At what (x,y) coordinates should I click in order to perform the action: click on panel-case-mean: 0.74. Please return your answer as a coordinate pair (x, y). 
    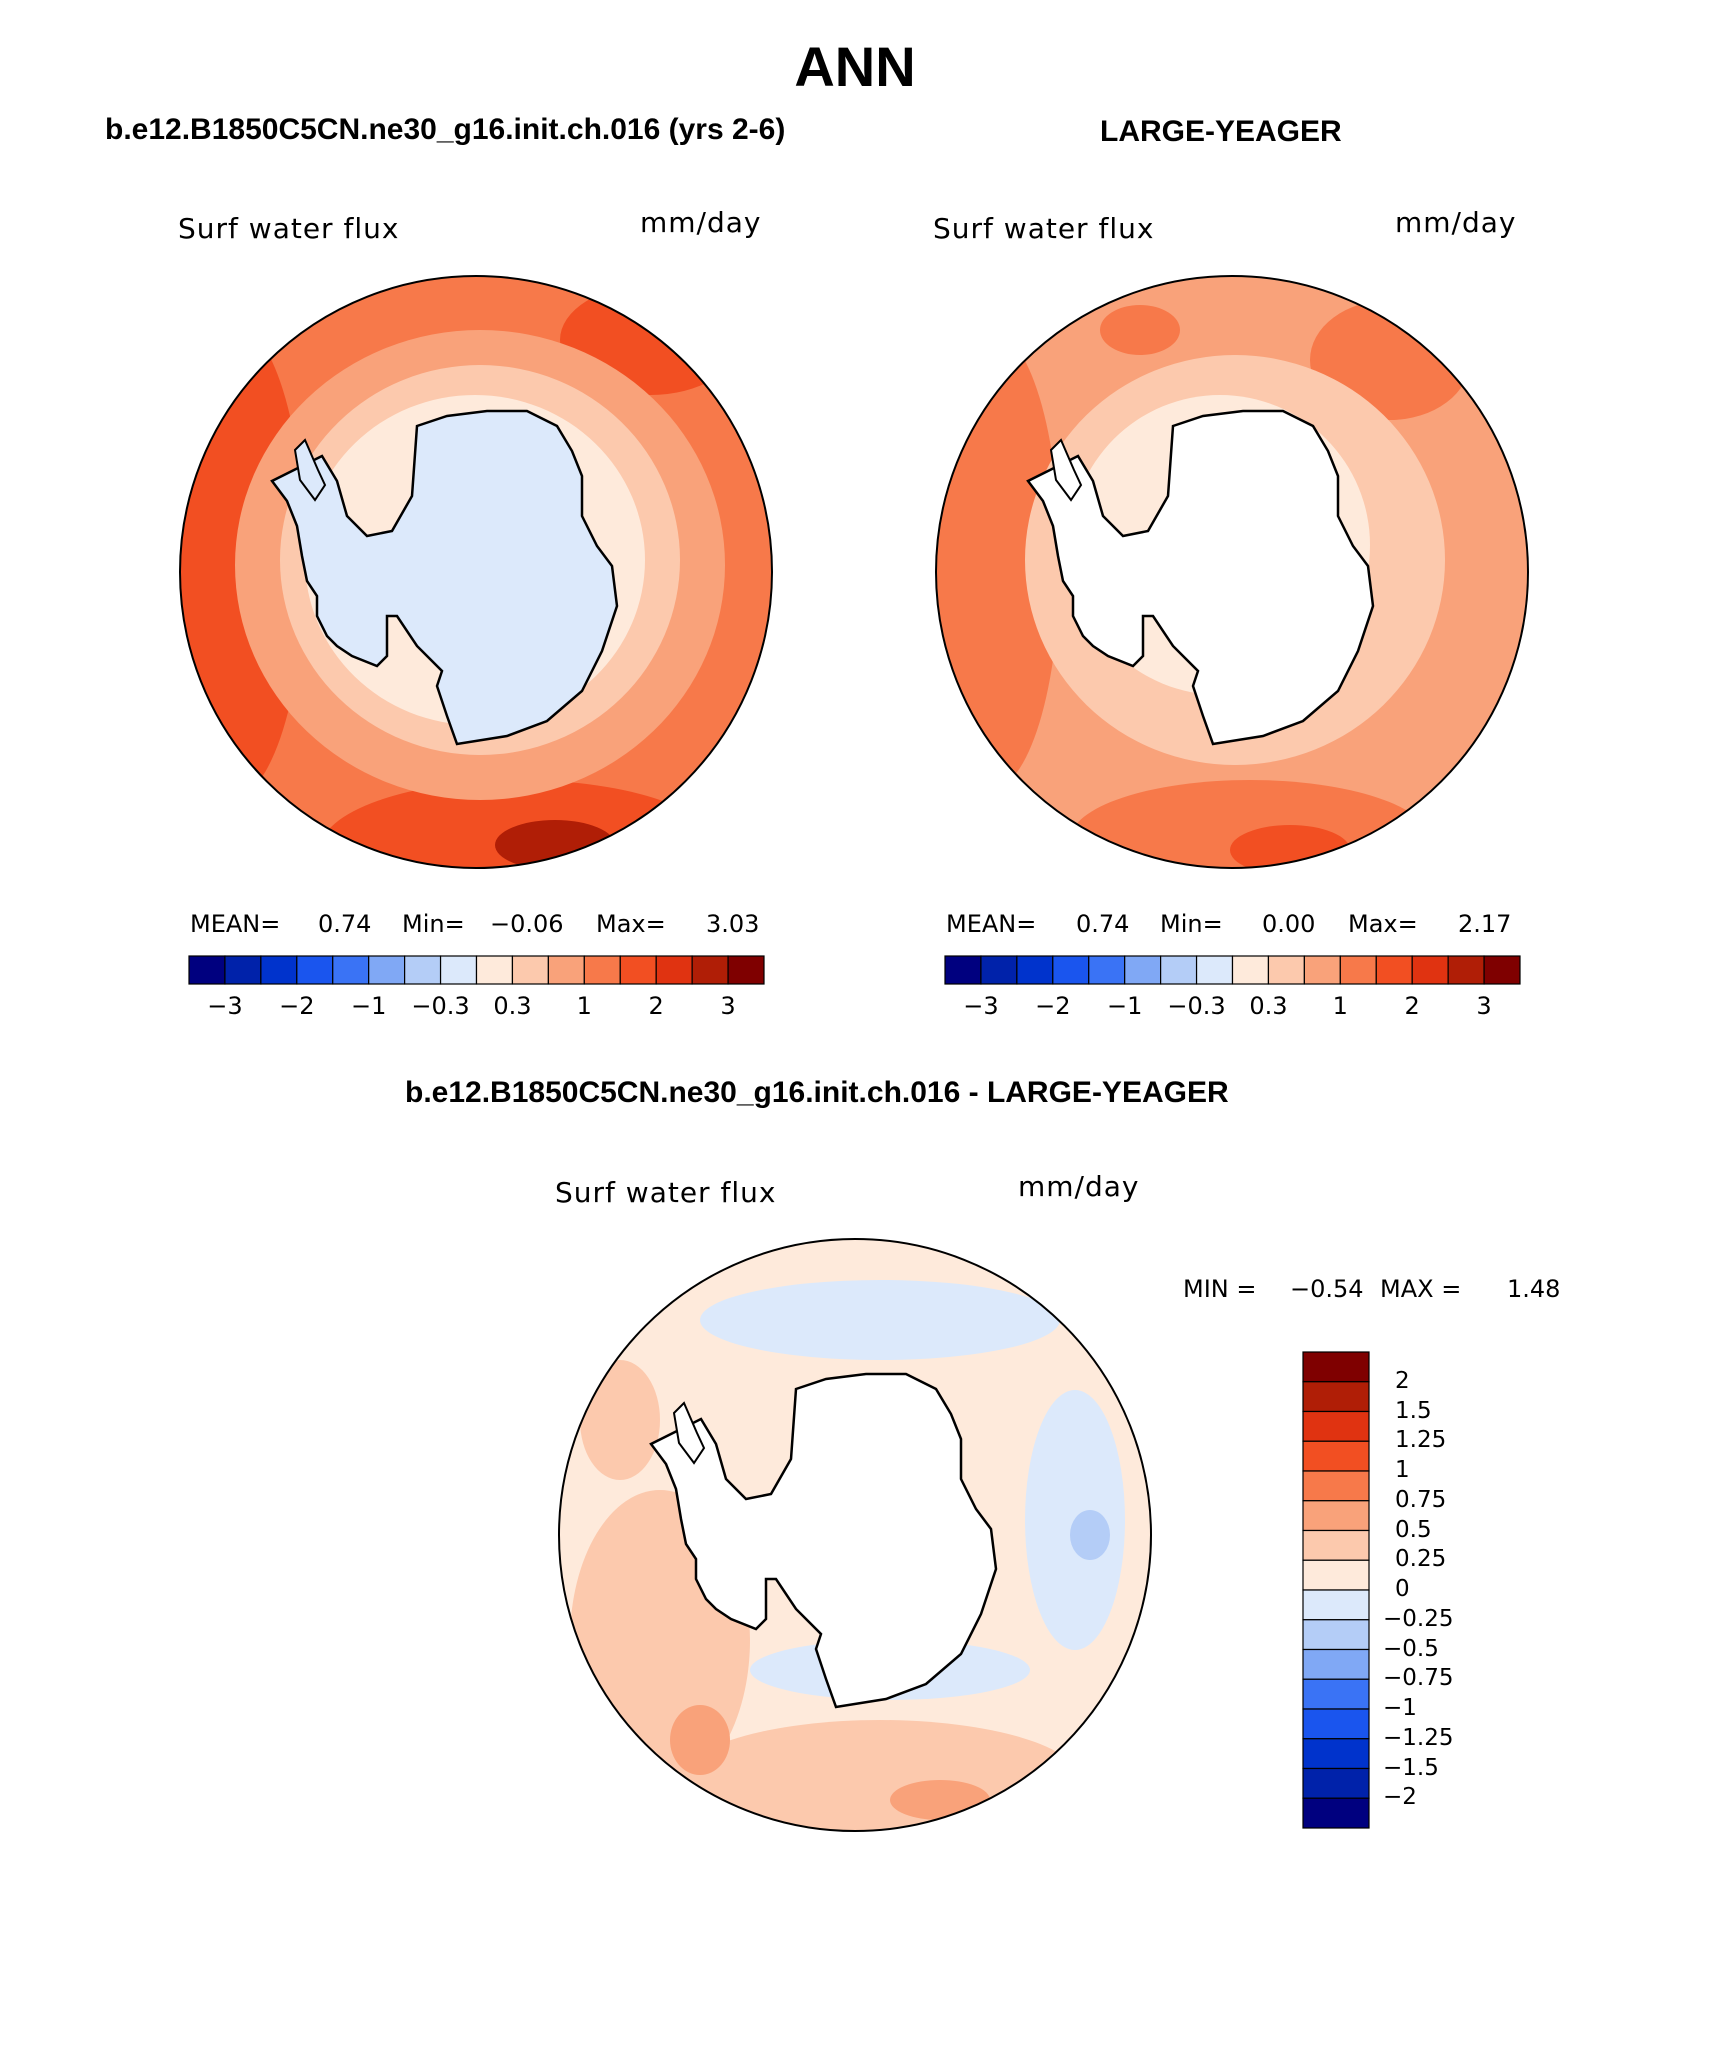
    Looking at the image, I should click on (345, 924).